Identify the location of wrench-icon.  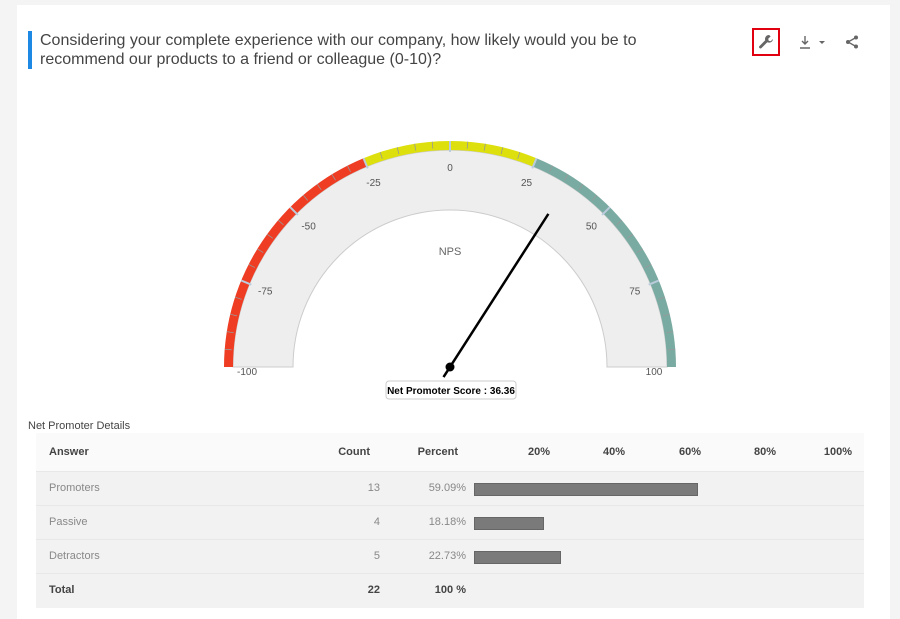
(766, 42).